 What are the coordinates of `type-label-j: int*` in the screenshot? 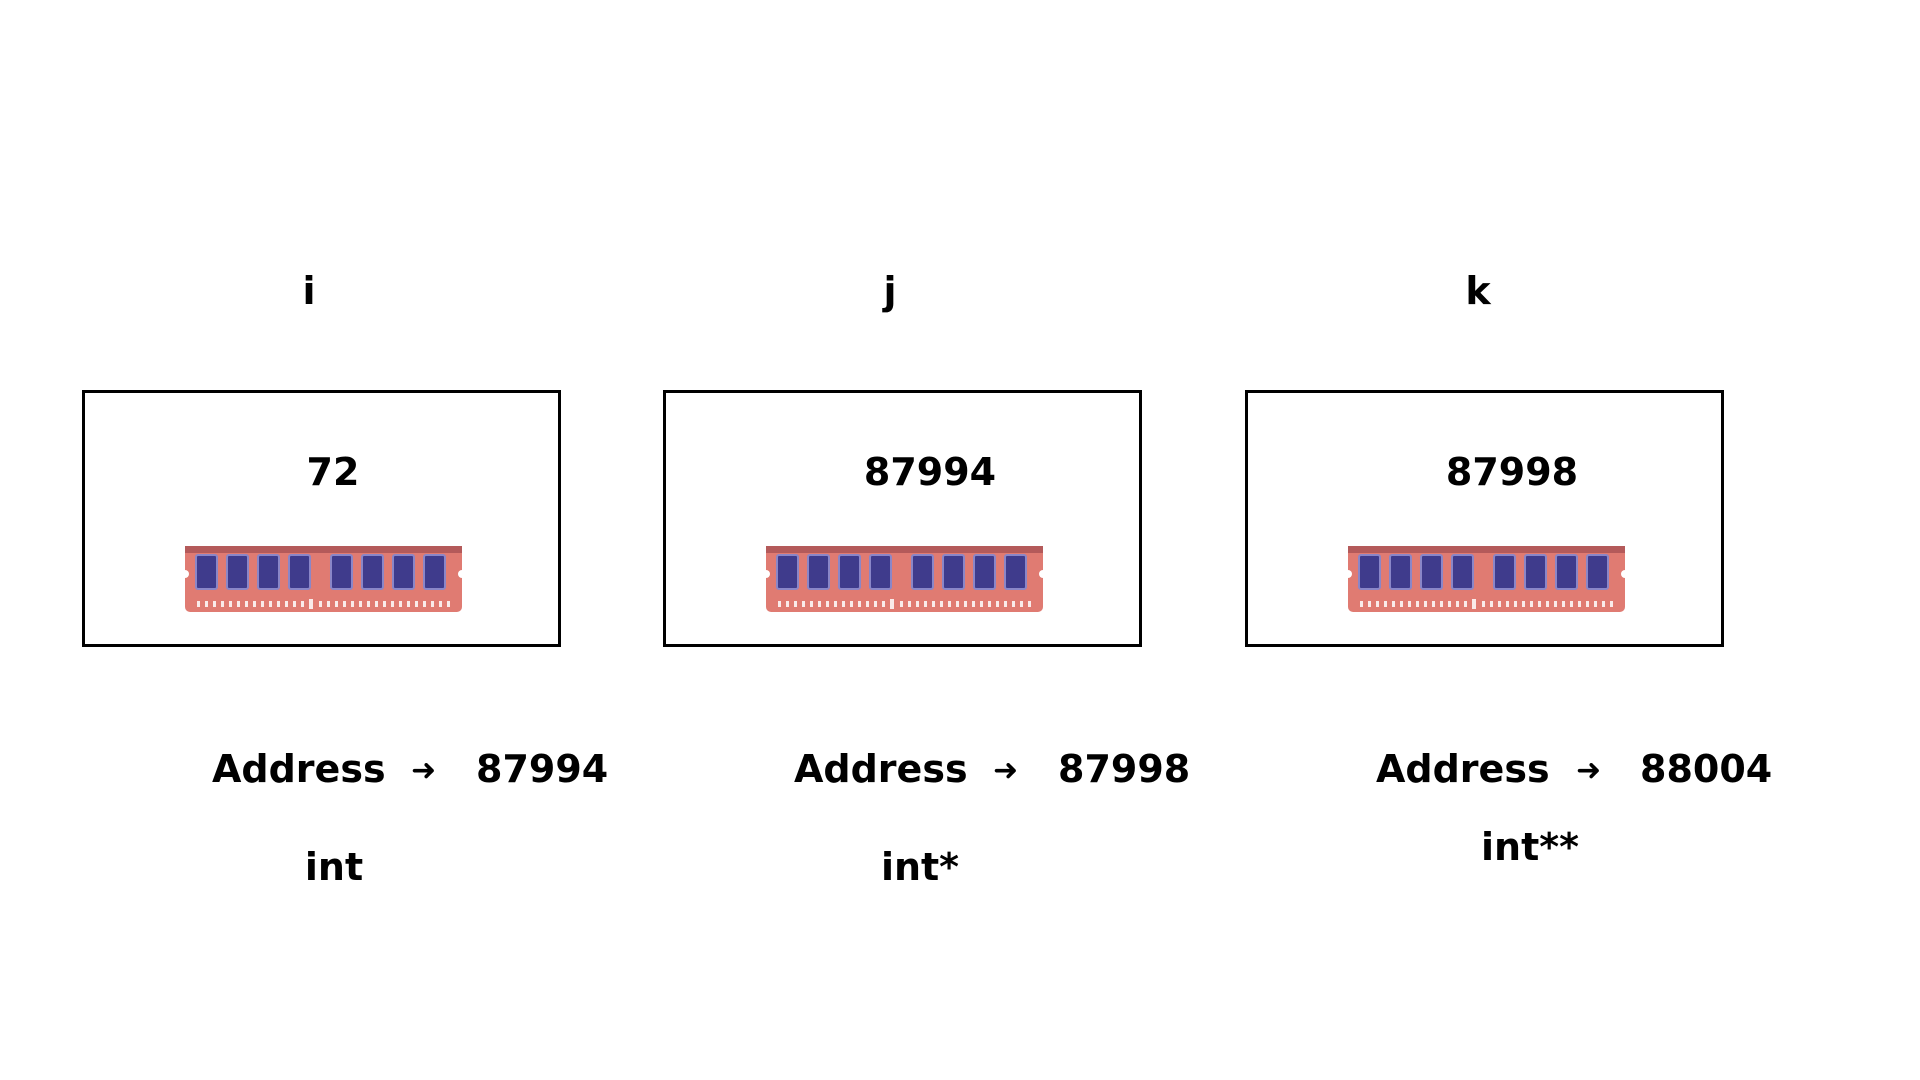 It's located at (920, 867).